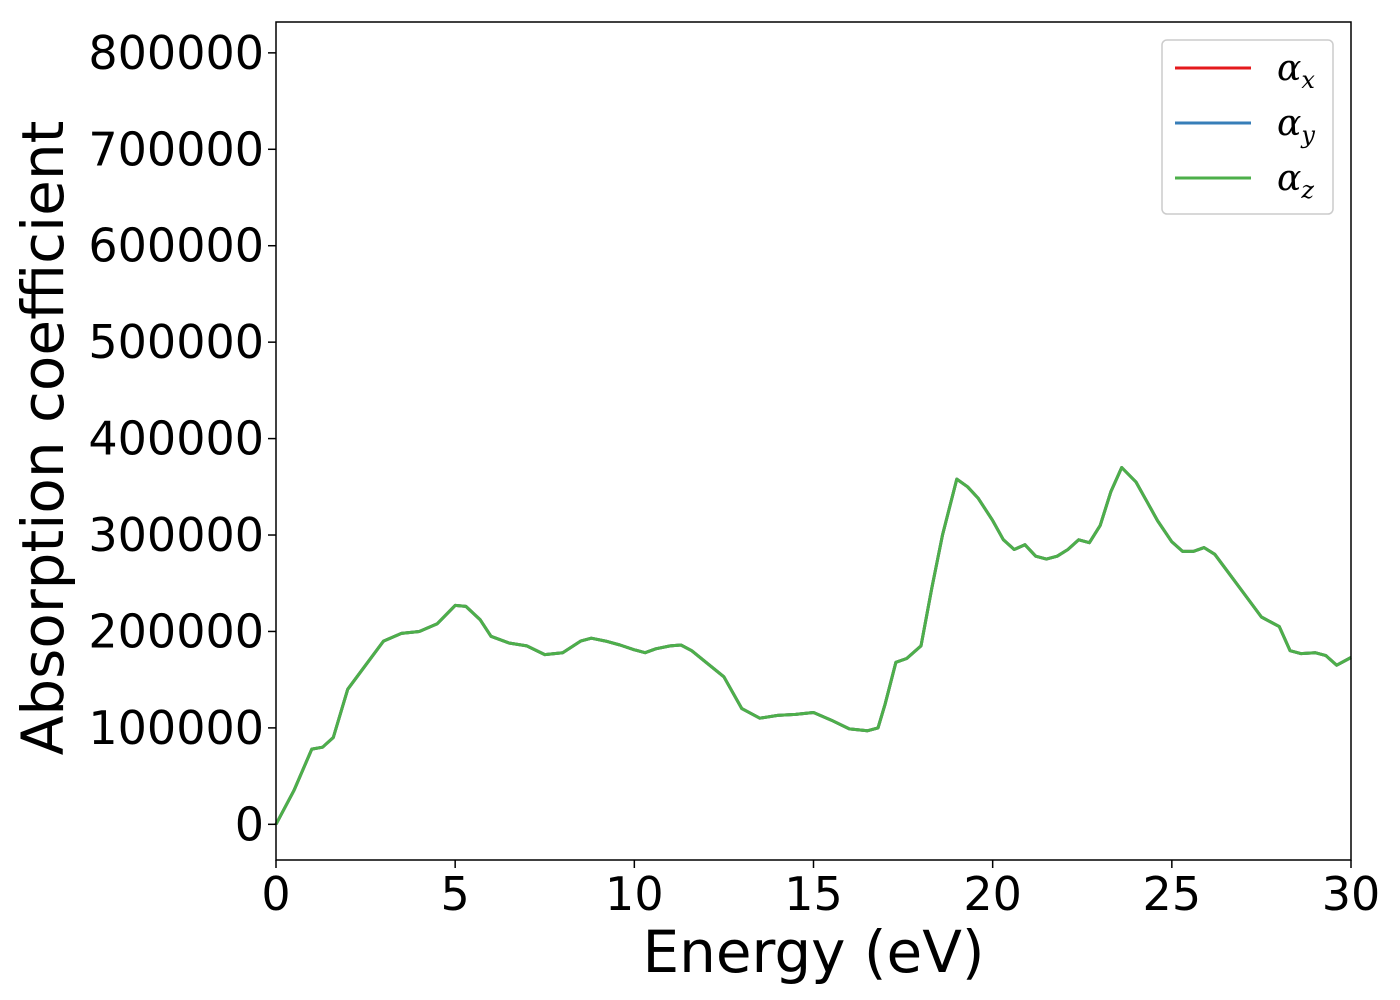 The height and width of the screenshot is (1000, 1400). Describe the element at coordinates (1307, 135) in the screenshot. I see `legend-subscript: y` at that location.